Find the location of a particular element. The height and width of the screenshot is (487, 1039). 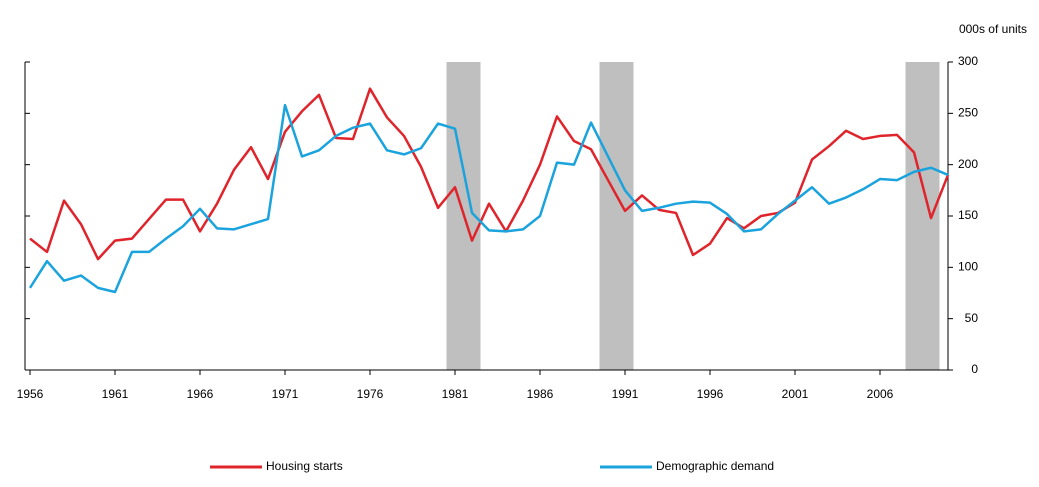

y-tick-label: 50 is located at coordinates (972, 318).